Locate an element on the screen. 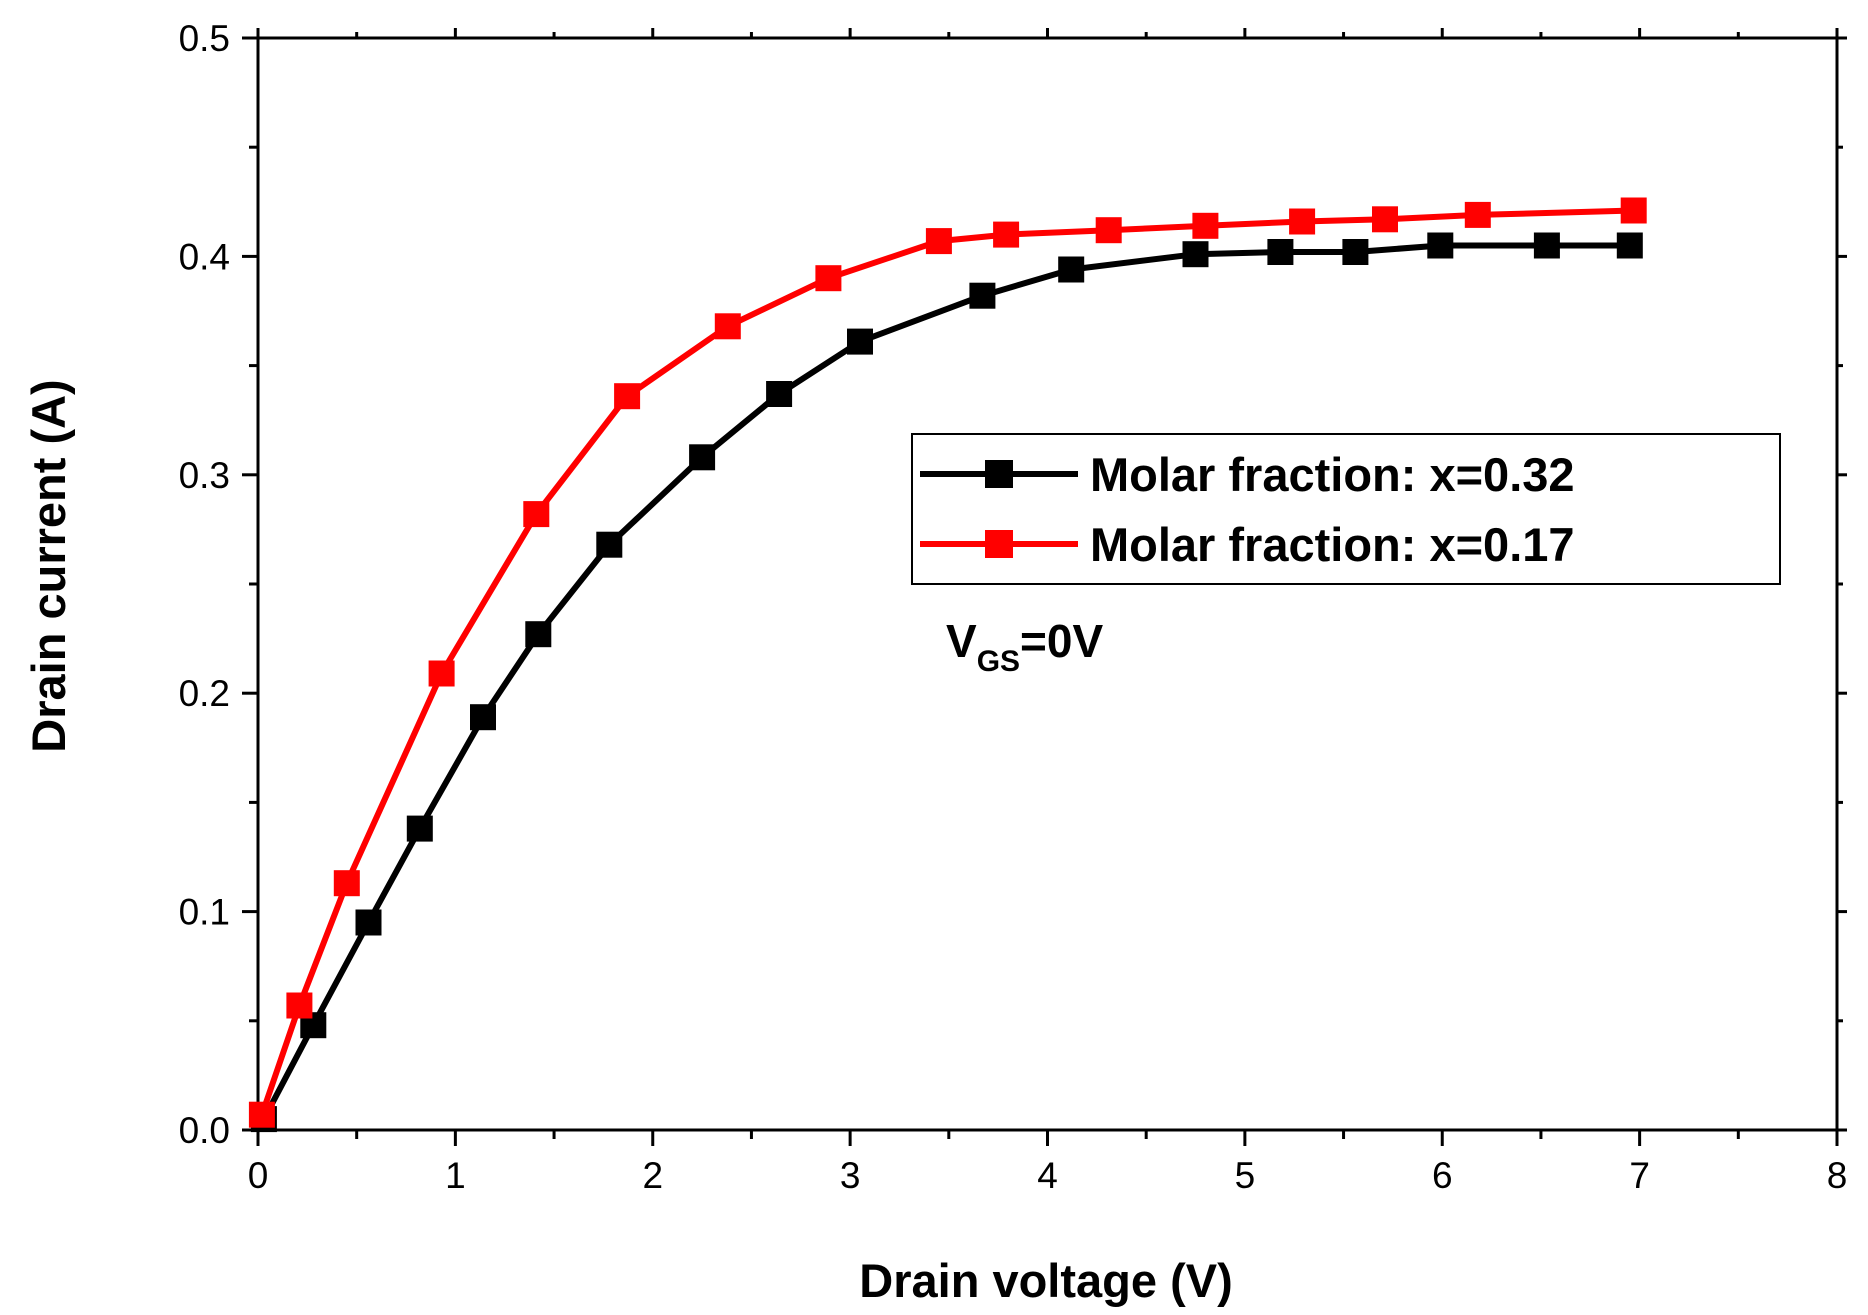 This screenshot has width=1868, height=1315. y-tick-label: 0.1 is located at coordinates (204, 912).